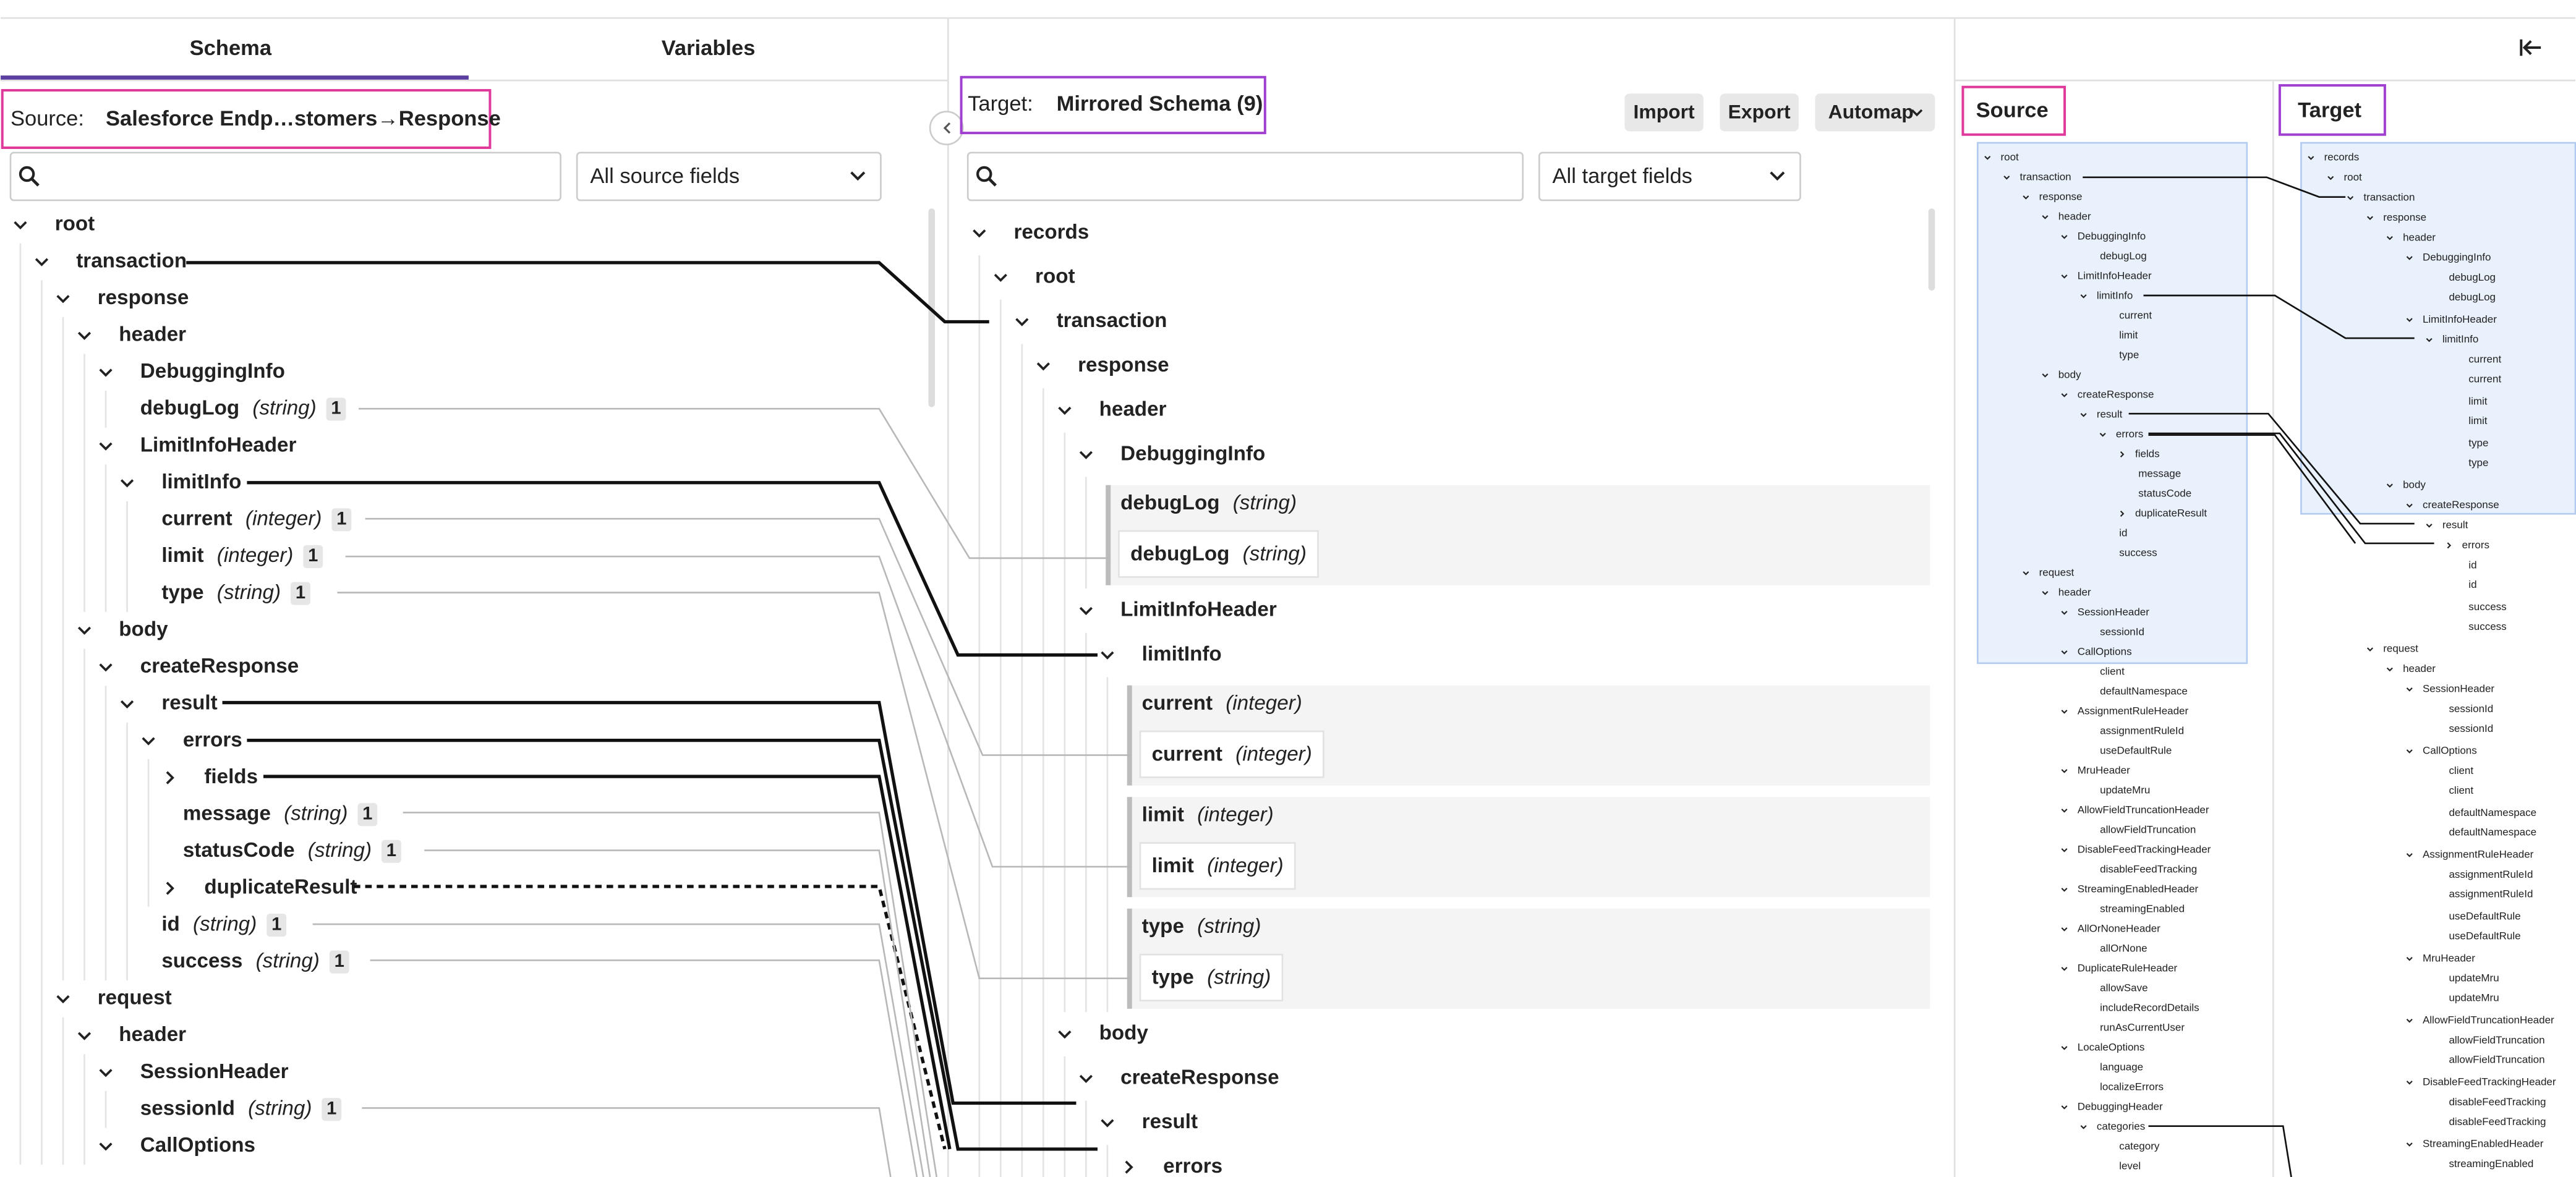  What do you see at coordinates (2144, 849) in the screenshot?
I see `node-label: DisableFeedTrackingHeader` at bounding box center [2144, 849].